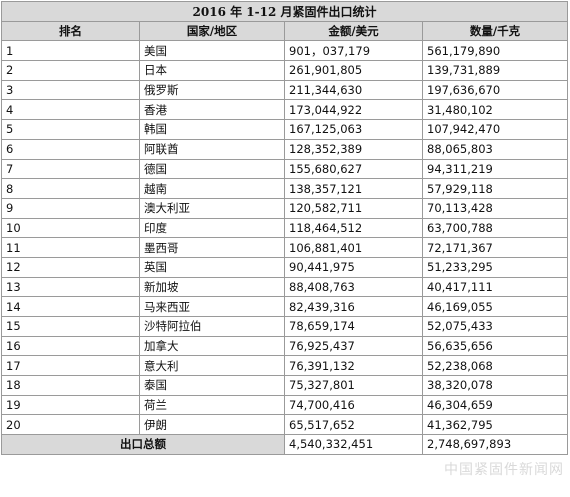 This screenshot has height=497, width=570. What do you see at coordinates (143, 444) in the screenshot?
I see `total-label: 出口总额` at bounding box center [143, 444].